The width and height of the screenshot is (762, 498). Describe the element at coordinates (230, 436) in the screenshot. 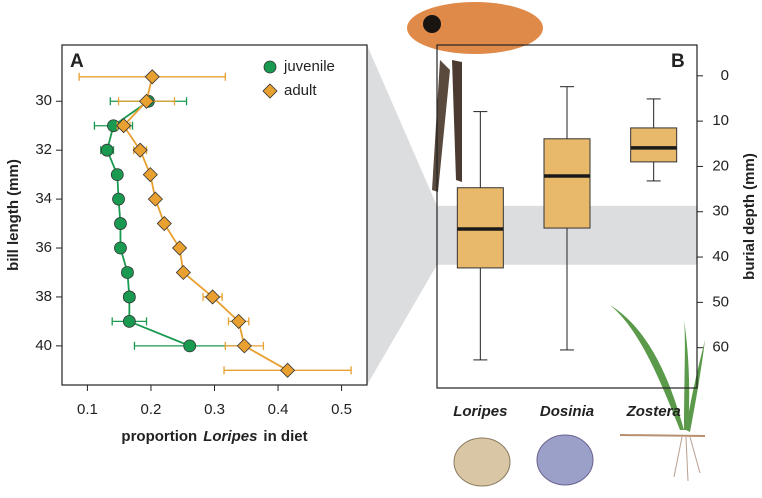

I see `x-axis-label-part: Loripes` at that location.